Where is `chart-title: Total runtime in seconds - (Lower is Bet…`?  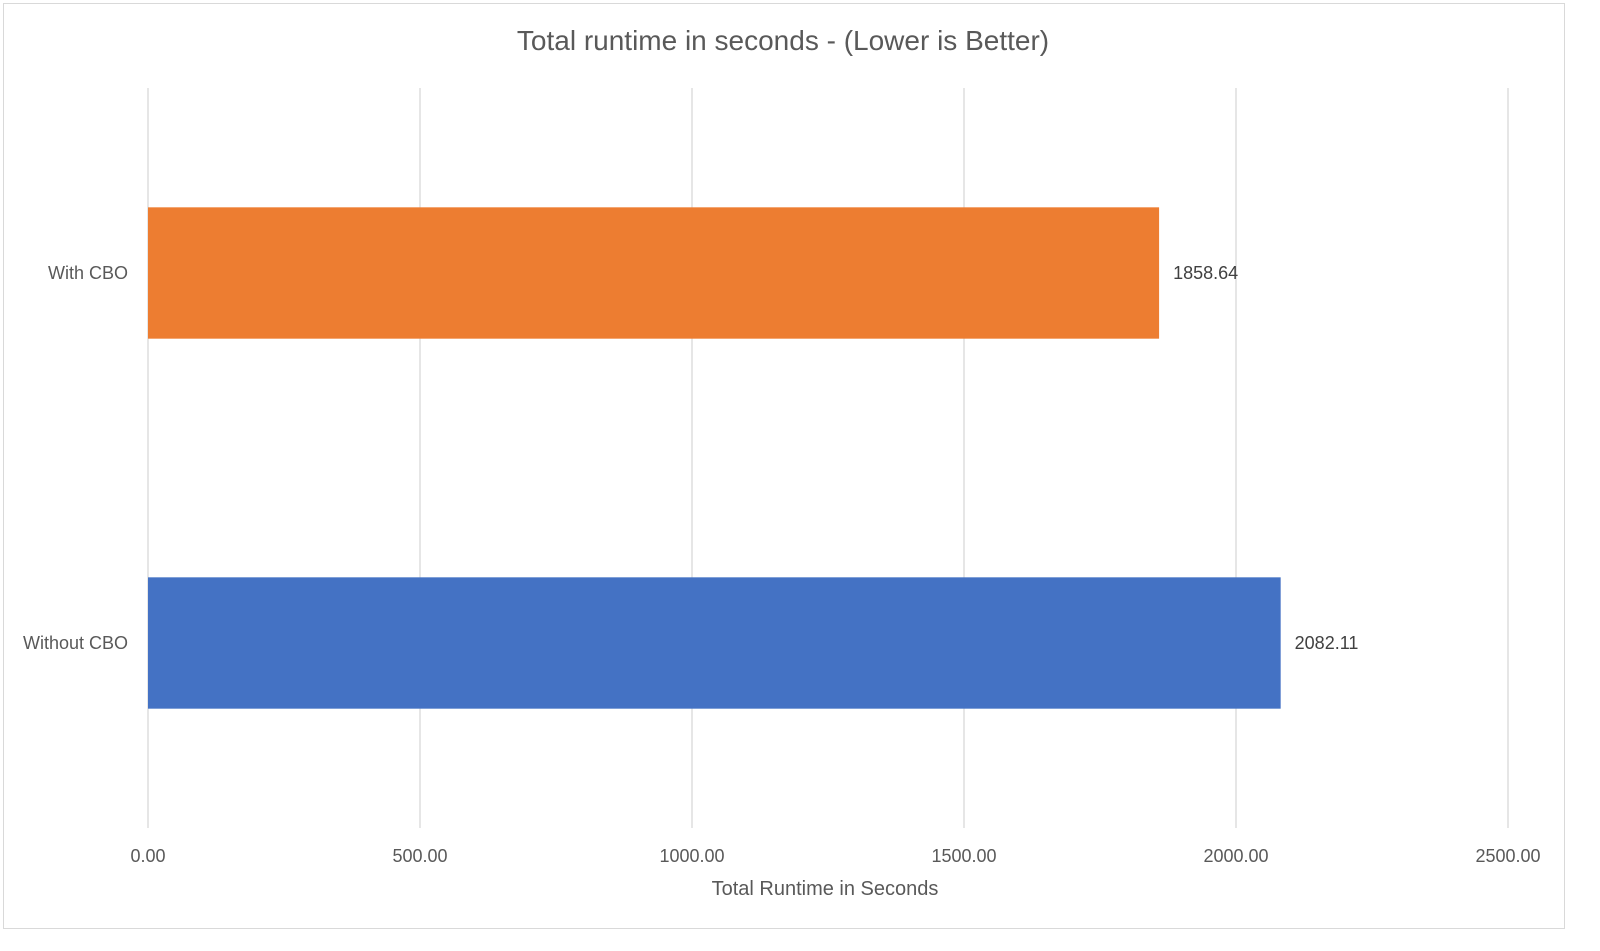 chart-title: Total runtime in seconds - (Lower is Bet… is located at coordinates (783, 40).